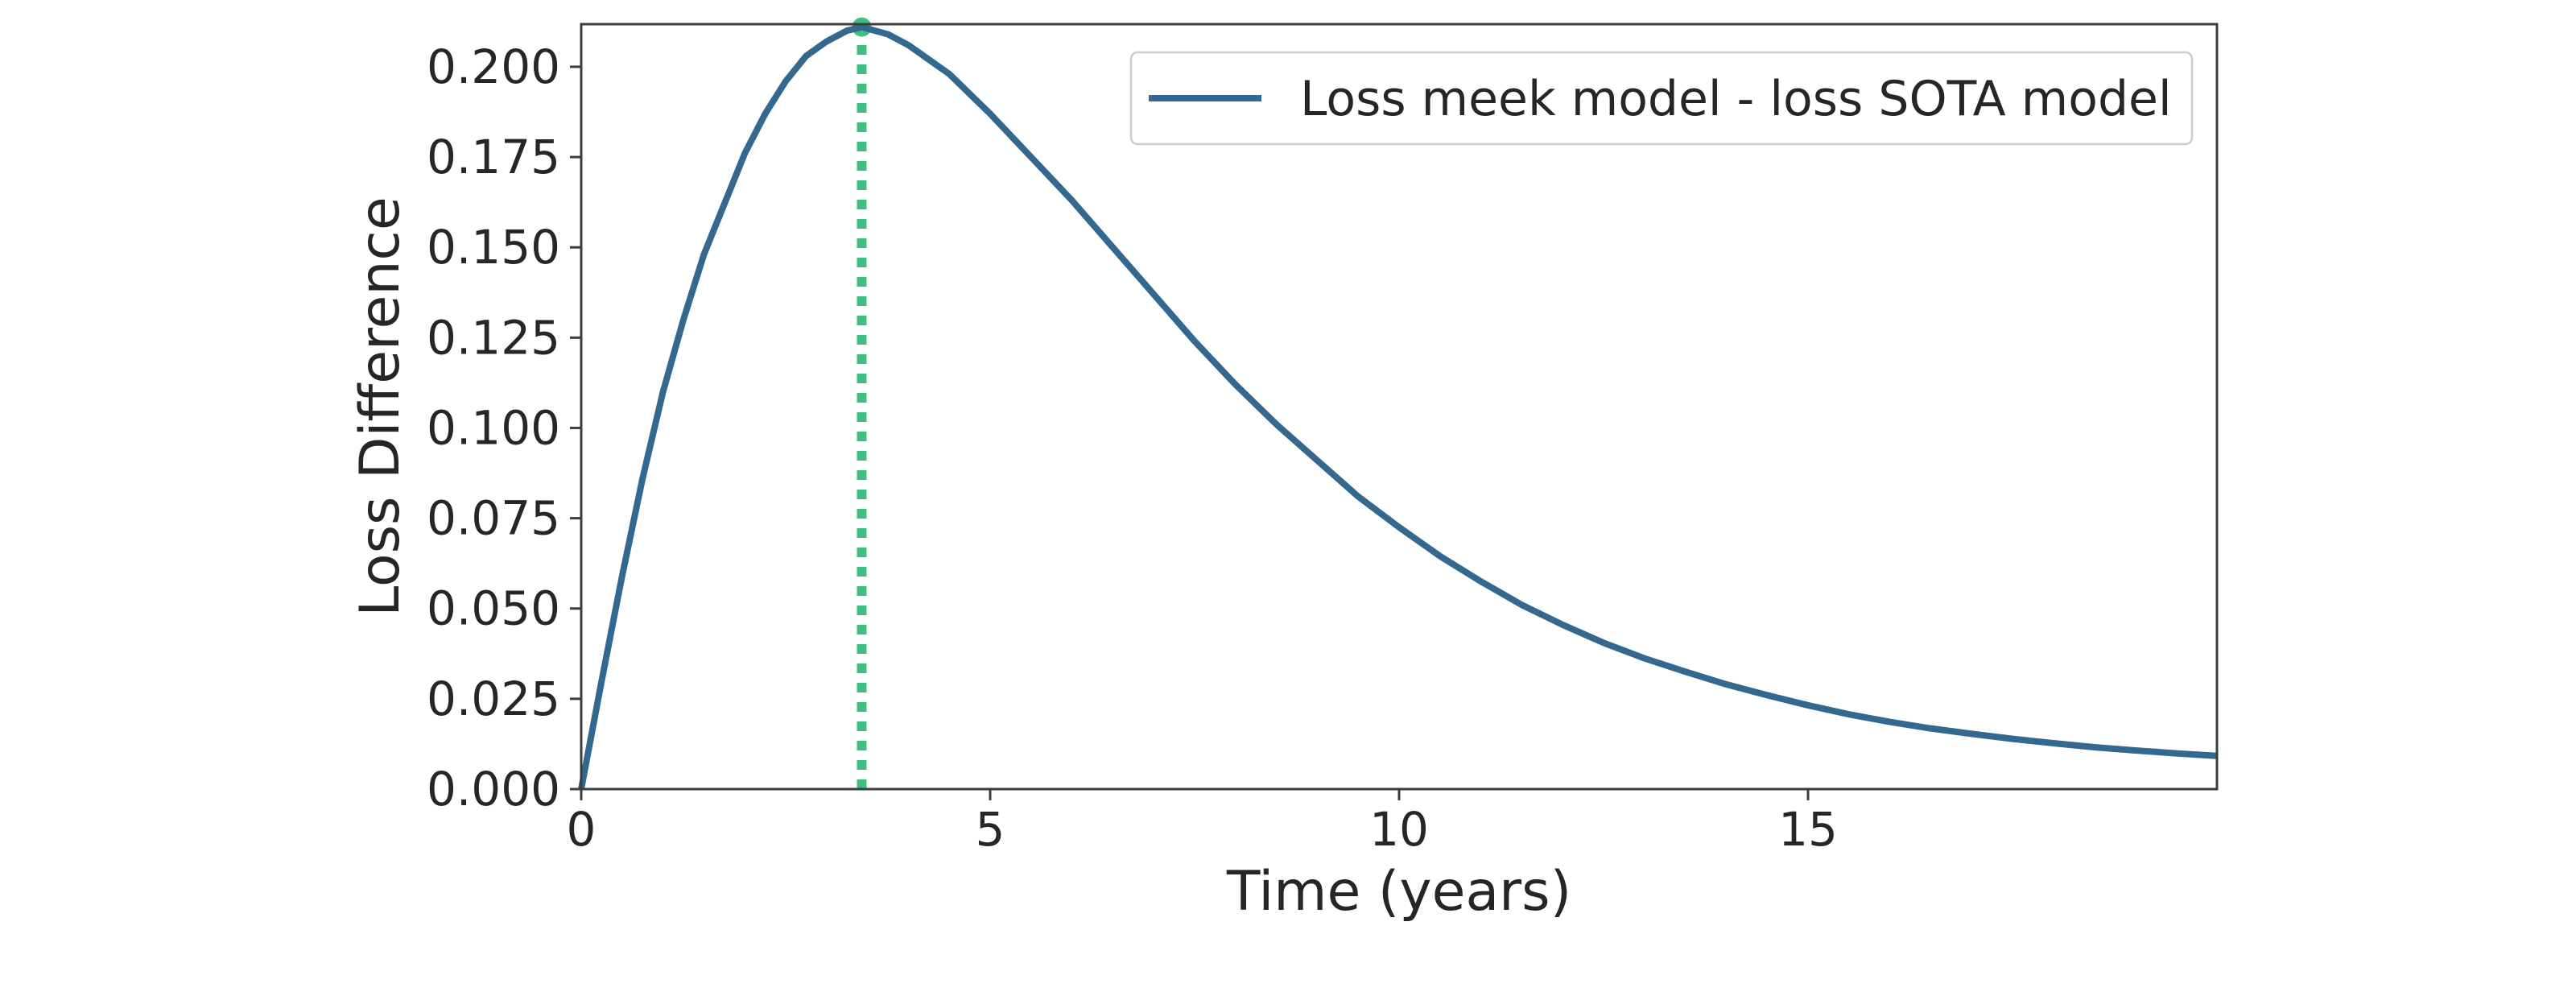  Describe the element at coordinates (493, 337) in the screenshot. I see `y-tick-label: 0.125` at that location.